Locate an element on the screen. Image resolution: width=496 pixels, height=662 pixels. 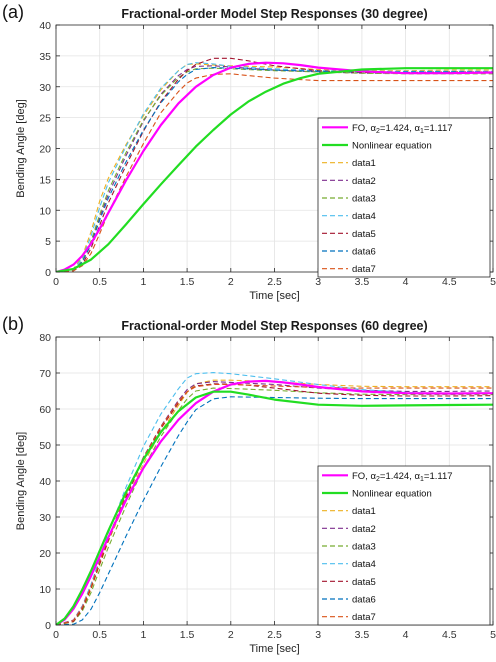
y-tick-label: 25 is located at coordinates (45, 119).